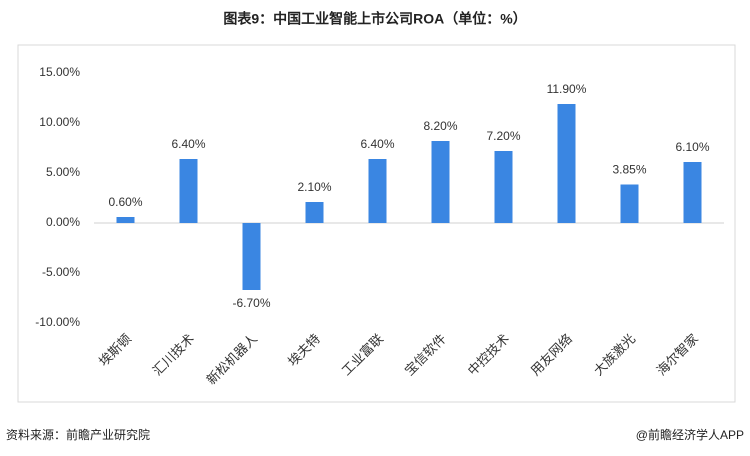 The height and width of the screenshot is (456, 750). What do you see at coordinates (115, 350) in the screenshot?
I see `x-tick-label: 埃斯顿` at bounding box center [115, 350].